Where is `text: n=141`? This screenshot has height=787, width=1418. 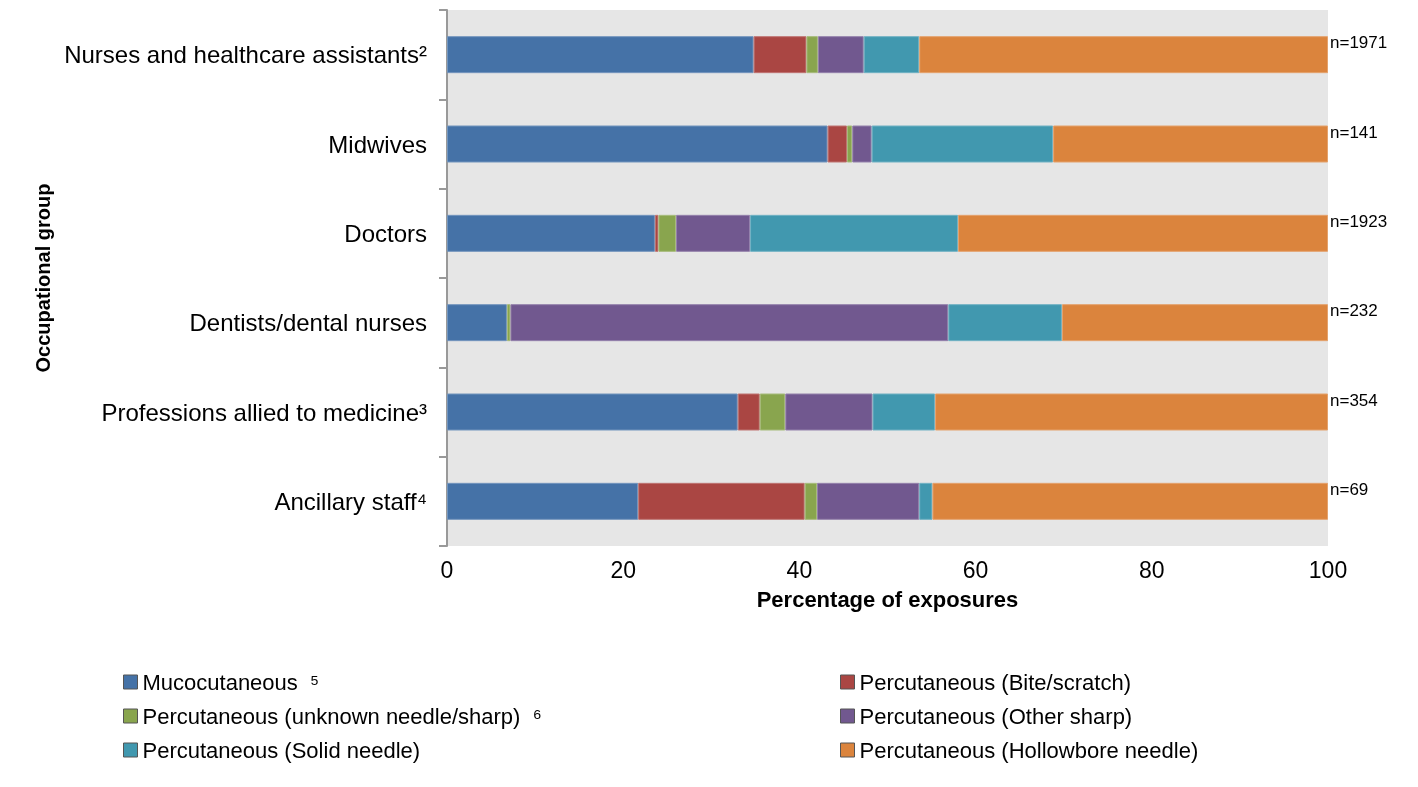
text: n=141 is located at coordinates (1354, 132).